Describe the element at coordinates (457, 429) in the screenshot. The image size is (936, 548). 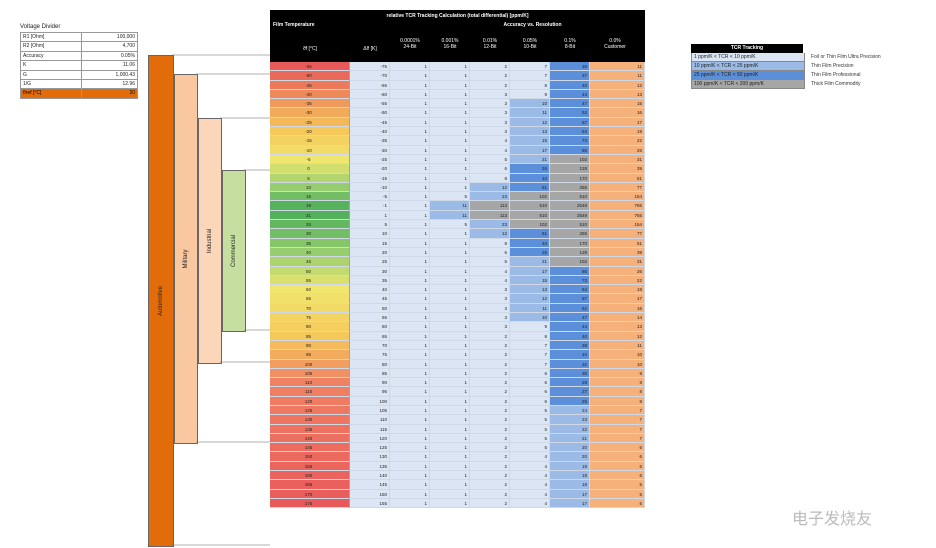
I see `table-row: 135 115 1 1 2 5 22 7` at that location.